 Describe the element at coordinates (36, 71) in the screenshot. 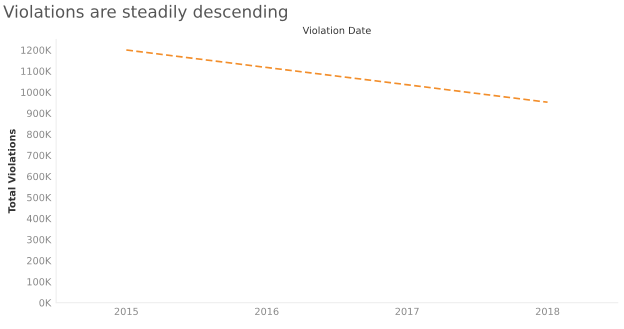

I see `y-tick-label: 1100K` at that location.